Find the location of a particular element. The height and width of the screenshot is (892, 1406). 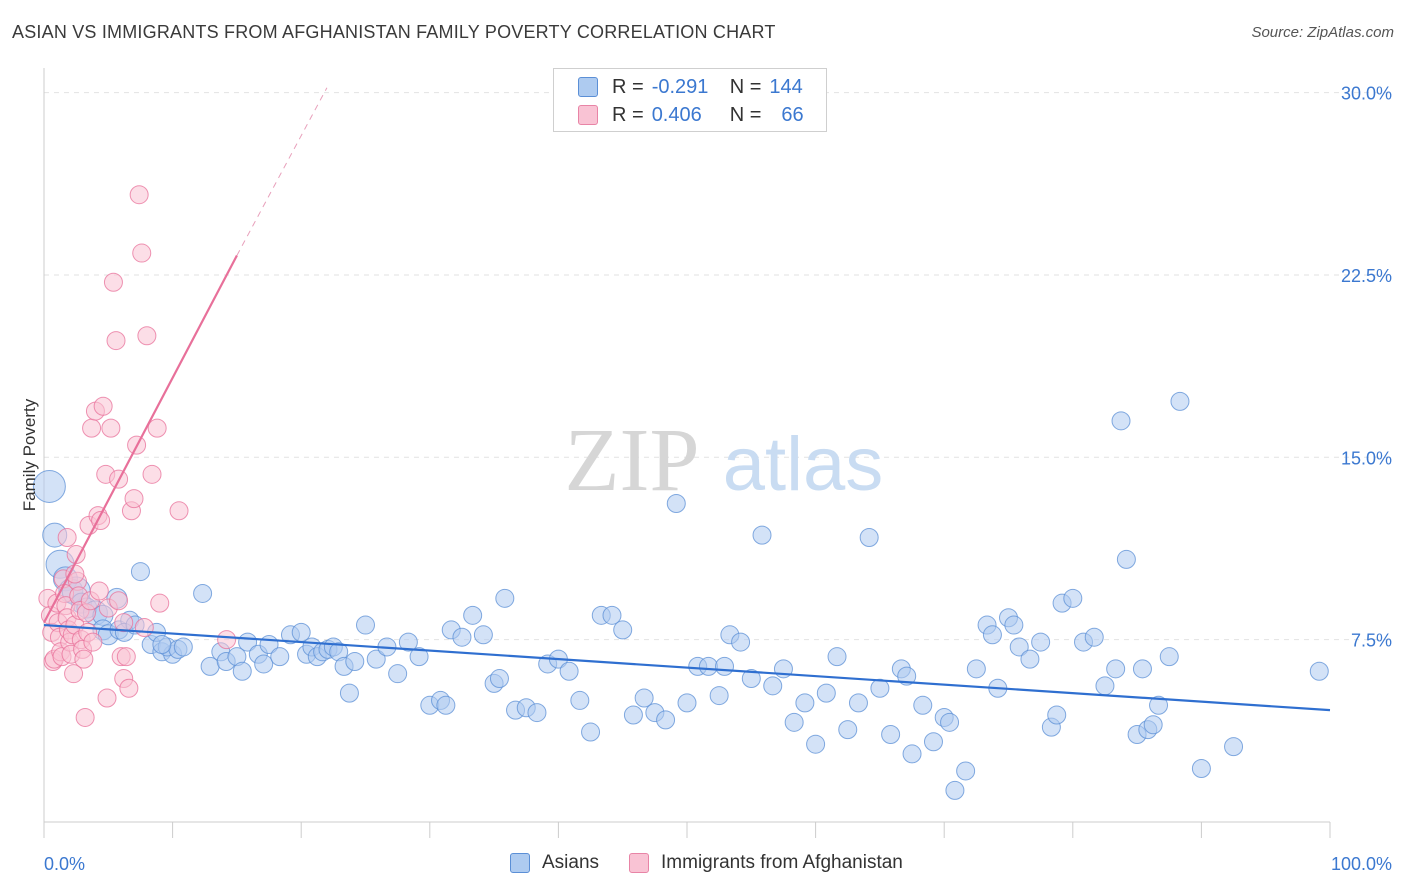

watermark-atlas: atlas is located at coordinates (803, 464).